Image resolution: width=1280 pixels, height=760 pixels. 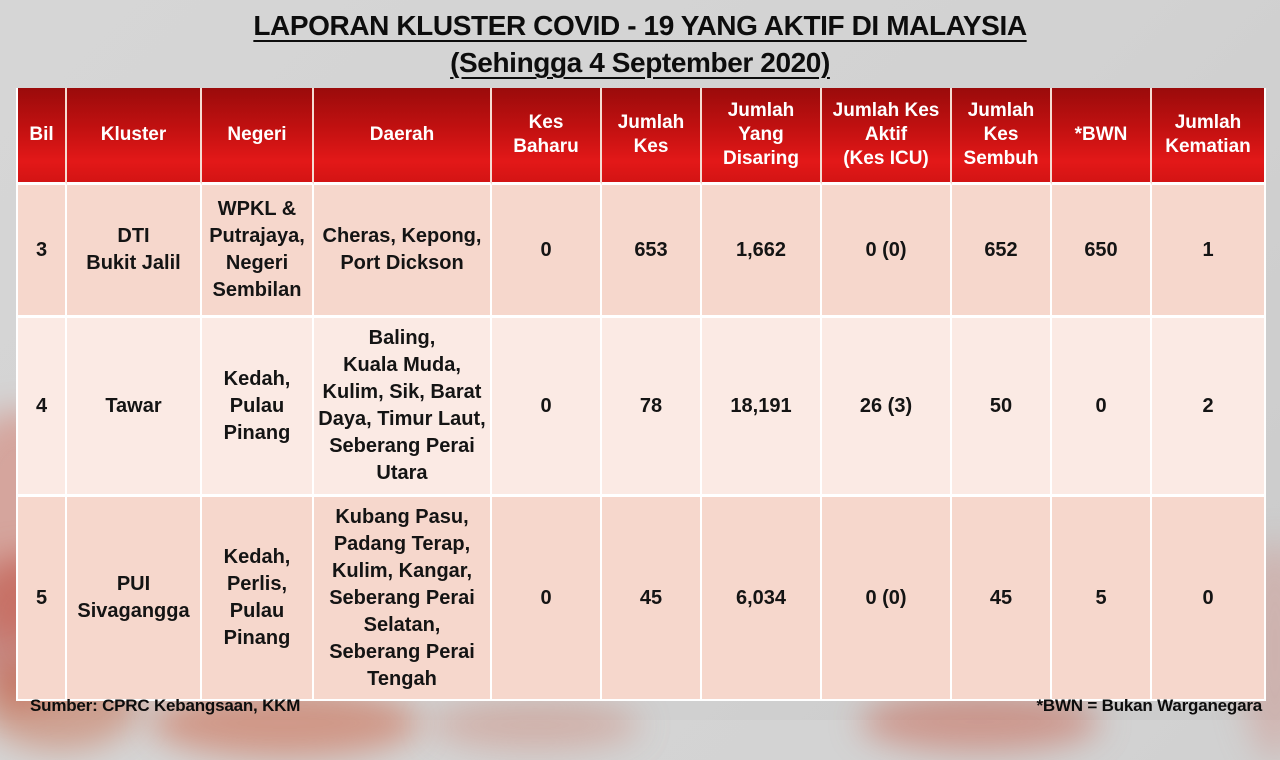 I want to click on column-header-daerah: Daerah, so click(x=403, y=136).